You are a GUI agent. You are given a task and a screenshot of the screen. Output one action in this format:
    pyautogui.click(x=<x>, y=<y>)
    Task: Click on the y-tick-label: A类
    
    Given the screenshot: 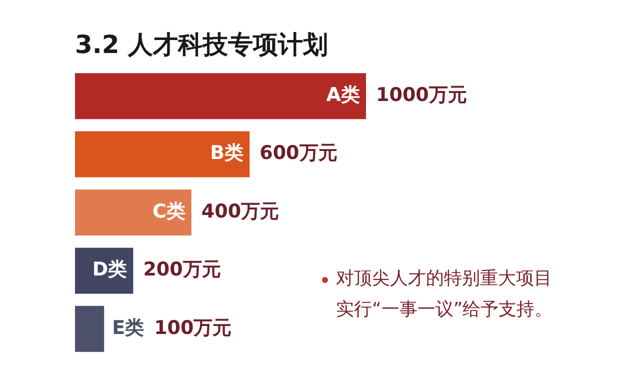 What is the action you would take?
    pyautogui.click(x=343, y=95)
    